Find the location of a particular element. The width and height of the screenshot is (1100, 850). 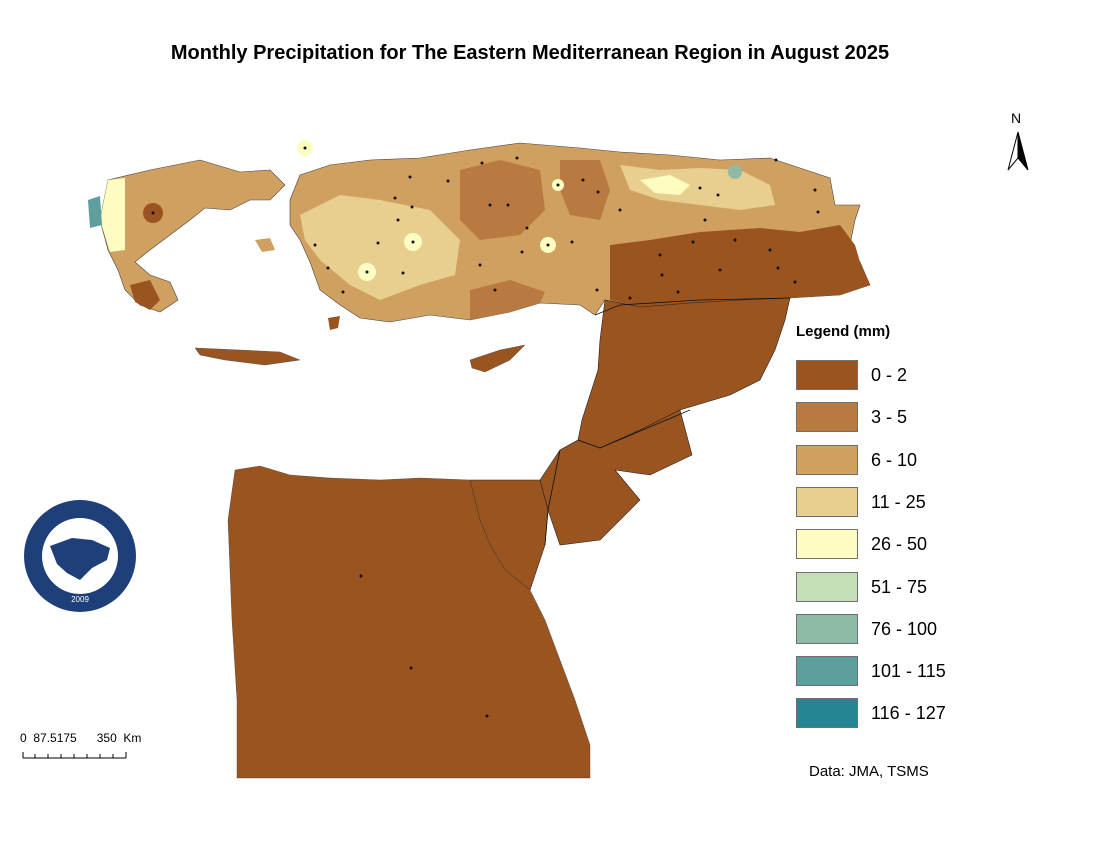

wet-spot-black-sea is located at coordinates (665, 185).